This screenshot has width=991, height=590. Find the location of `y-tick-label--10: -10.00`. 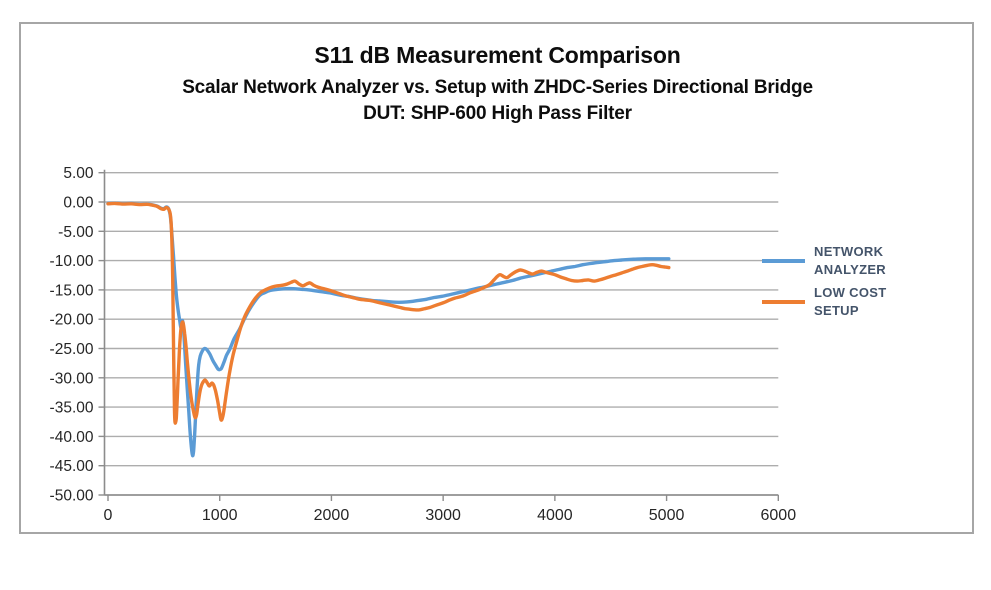

y-tick-label--10: -10.00 is located at coordinates (72, 261).